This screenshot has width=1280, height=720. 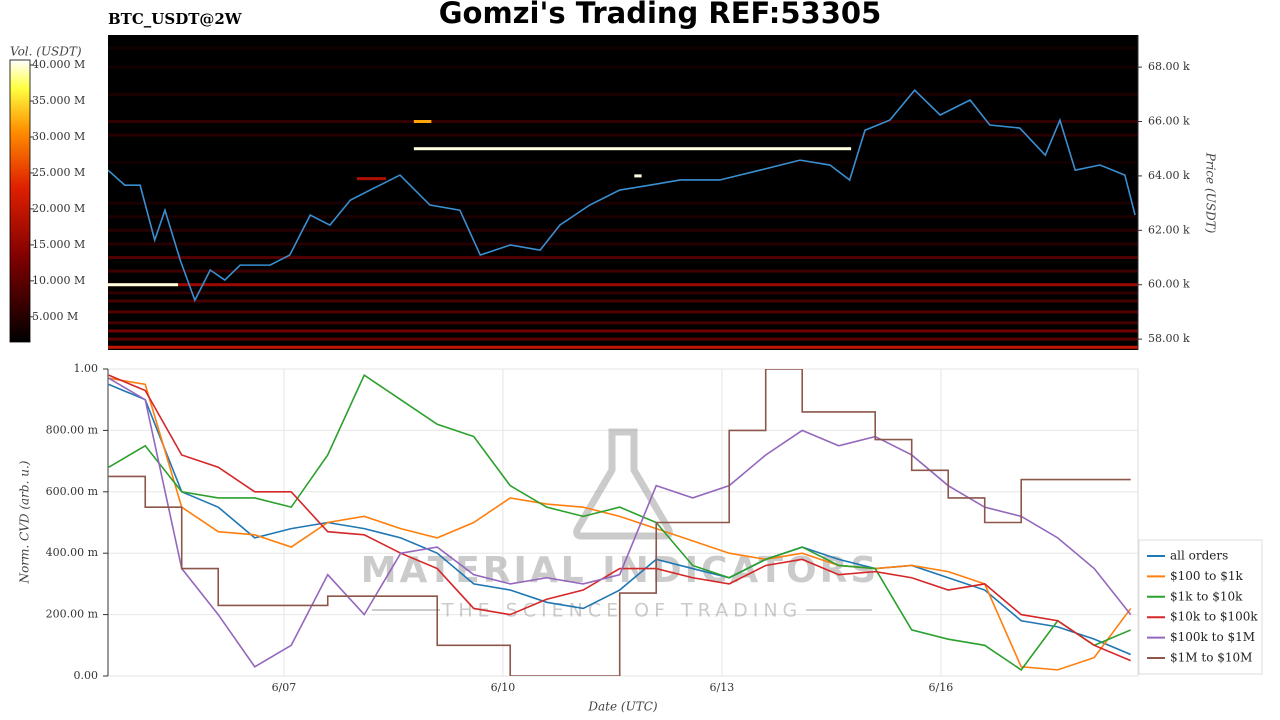 What do you see at coordinates (58, 280) in the screenshot?
I see `colorbar-tick-label: 10.000 M` at bounding box center [58, 280].